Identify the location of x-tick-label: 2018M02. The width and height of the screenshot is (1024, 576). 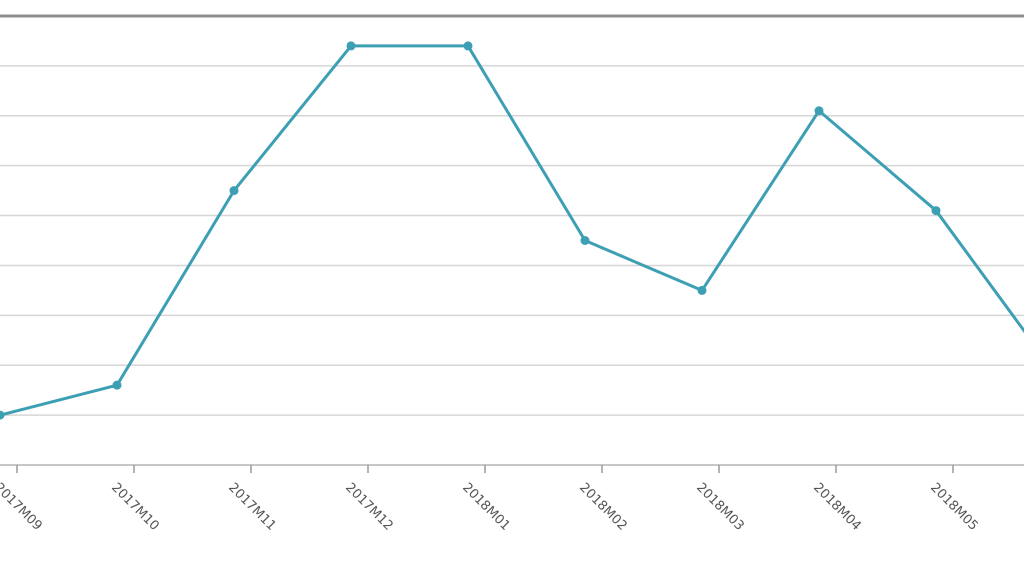
(603, 507).